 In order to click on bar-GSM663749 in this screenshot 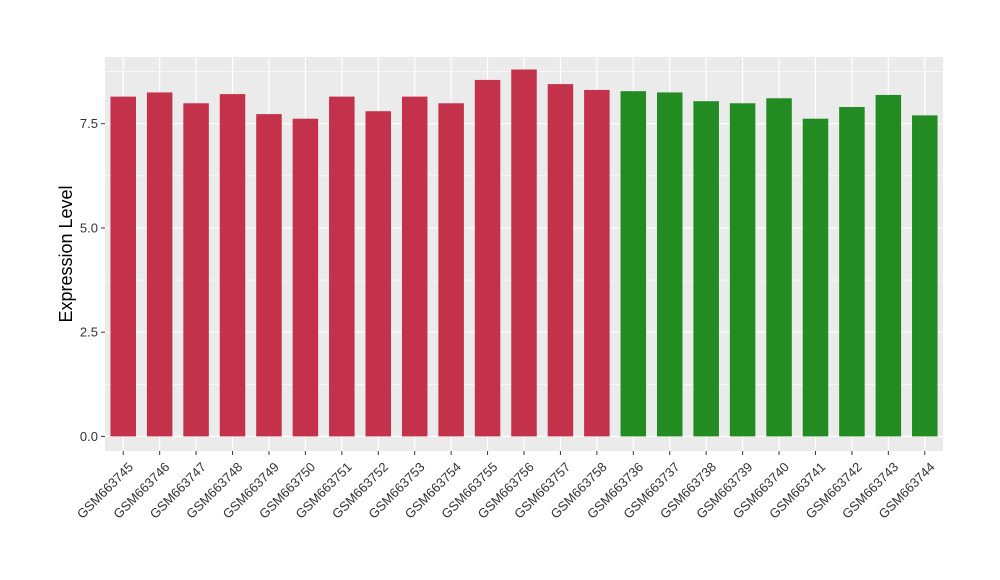, I will do `click(269, 275)`.